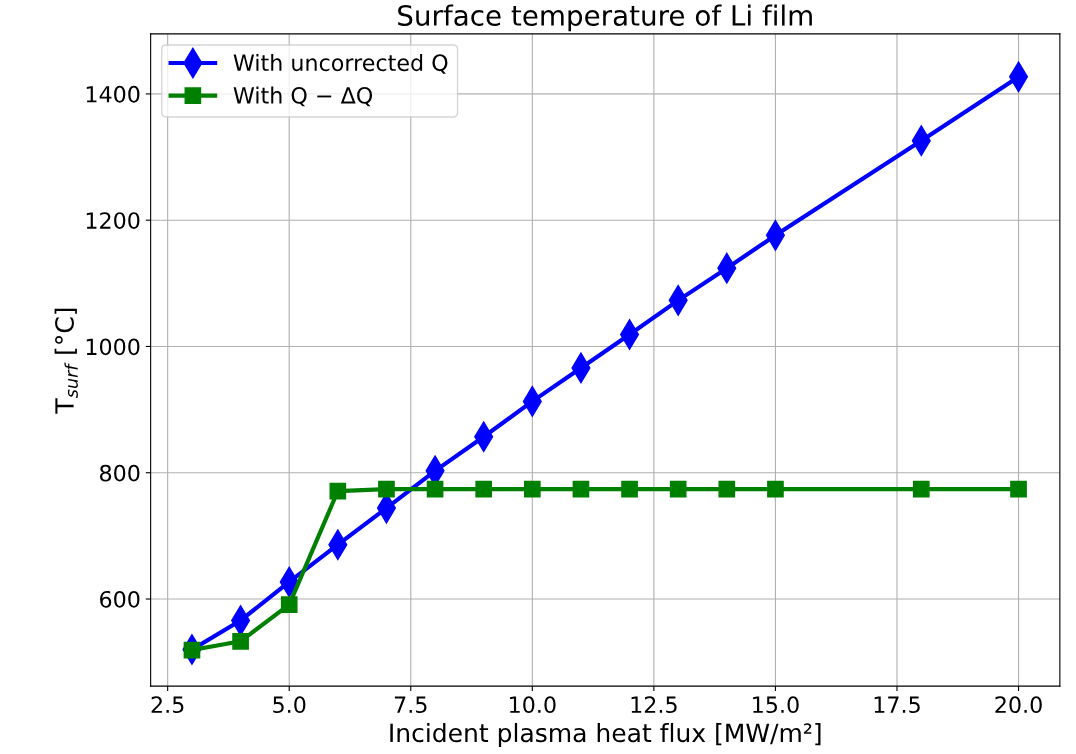 This screenshot has width=1076, height=754. I want to click on chart-title: Surface temperature of Li film, so click(605, 18).